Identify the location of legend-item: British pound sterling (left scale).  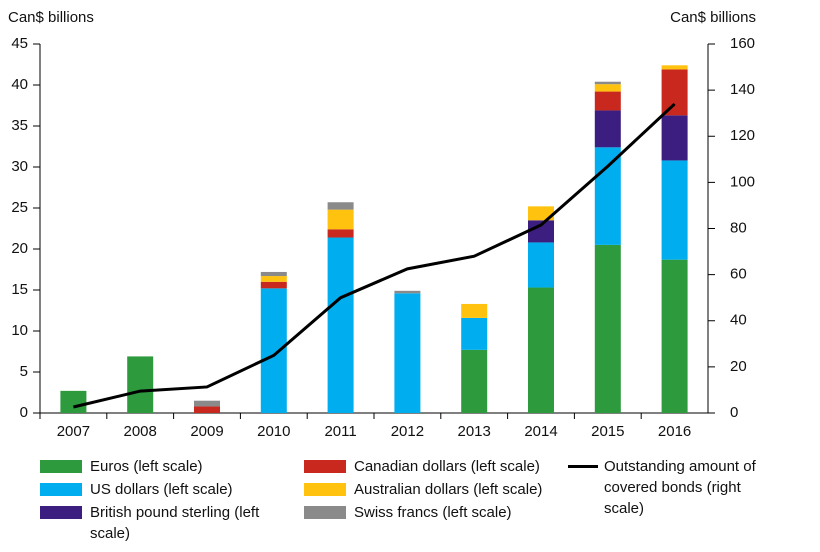
(172, 526).